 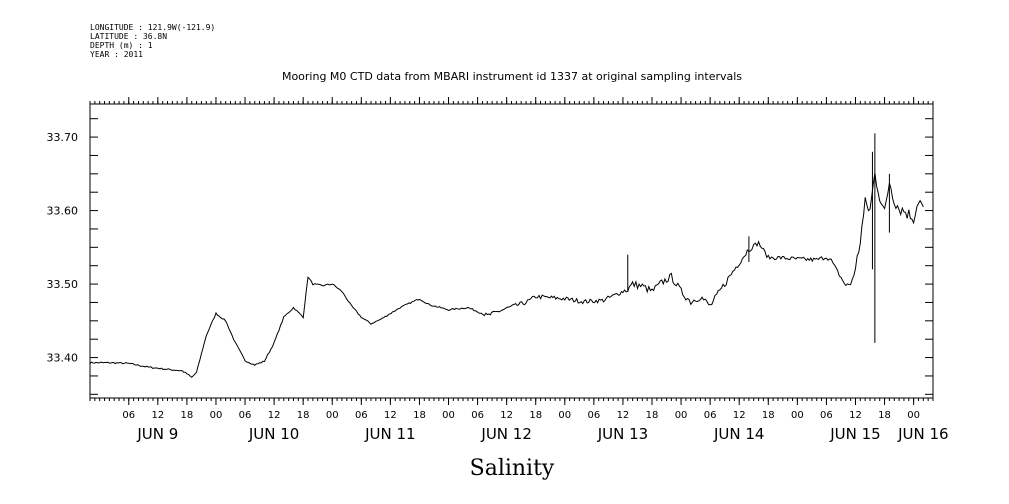 What do you see at coordinates (389, 434) in the screenshot?
I see `x-day-label: JUN 11` at bounding box center [389, 434].